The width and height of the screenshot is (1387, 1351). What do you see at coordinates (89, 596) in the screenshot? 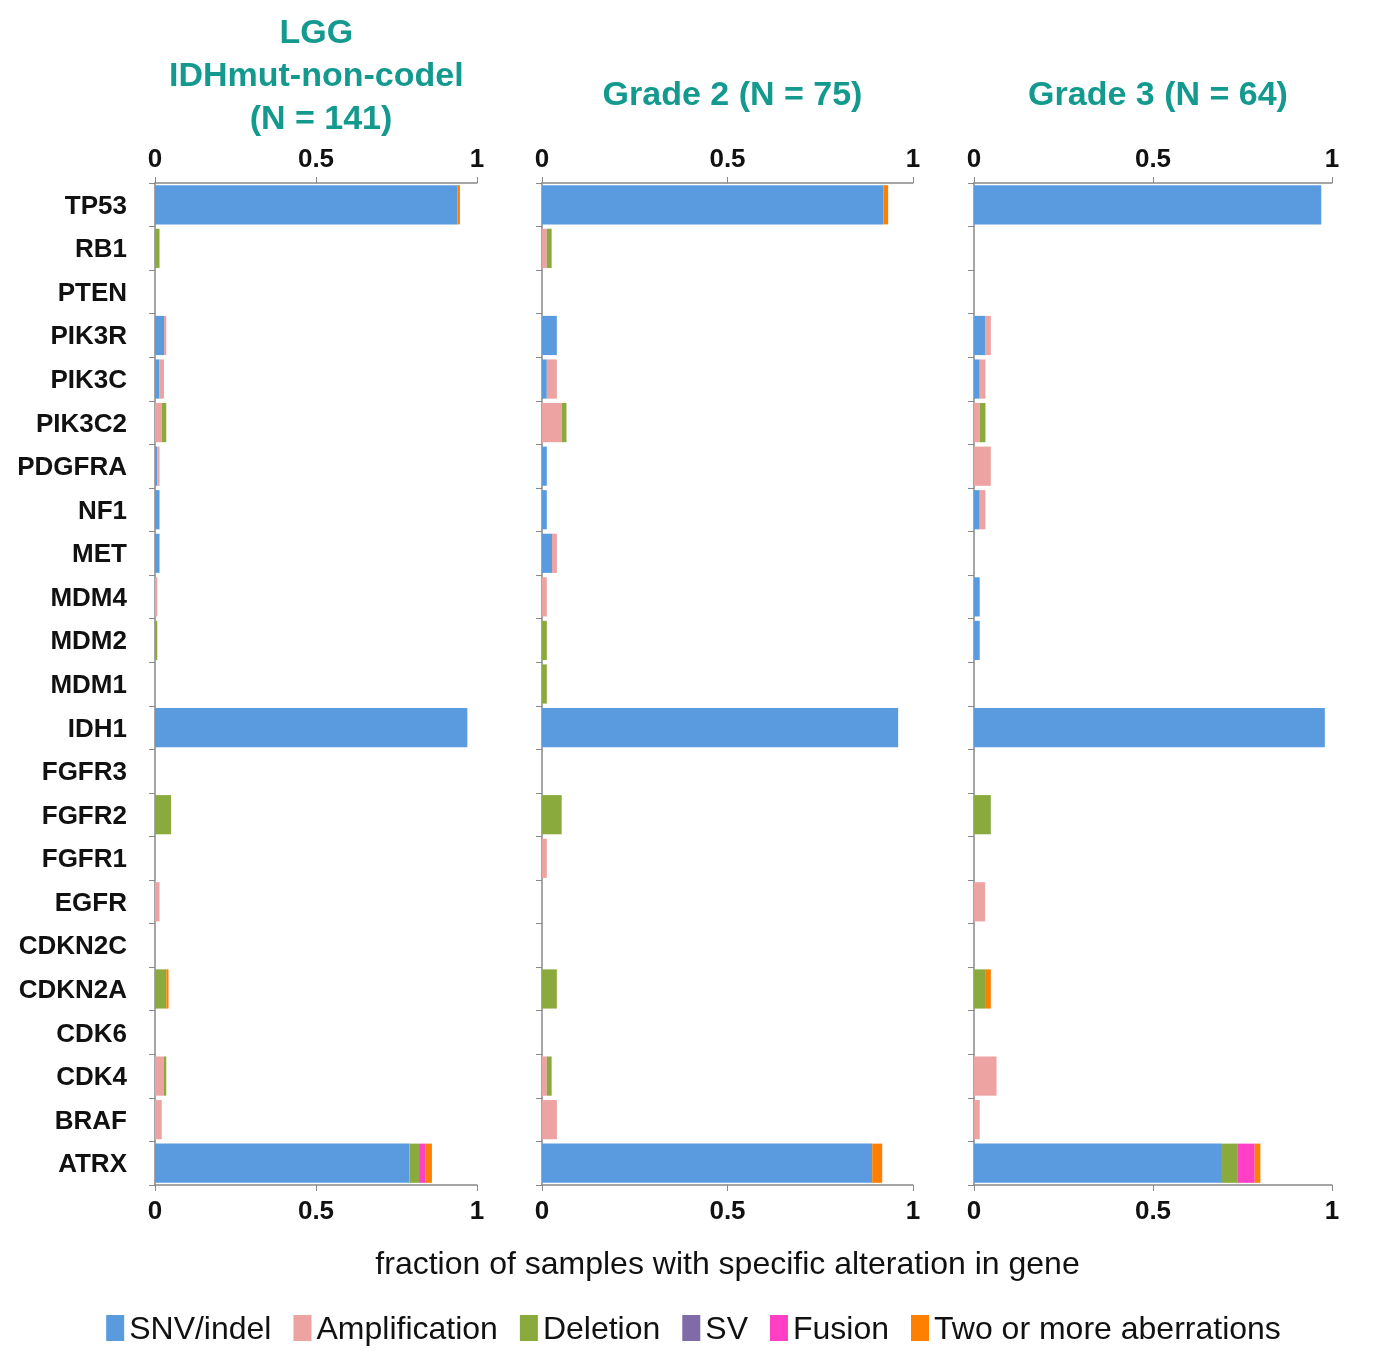
I see `y-tick-label: MDM4` at bounding box center [89, 596].